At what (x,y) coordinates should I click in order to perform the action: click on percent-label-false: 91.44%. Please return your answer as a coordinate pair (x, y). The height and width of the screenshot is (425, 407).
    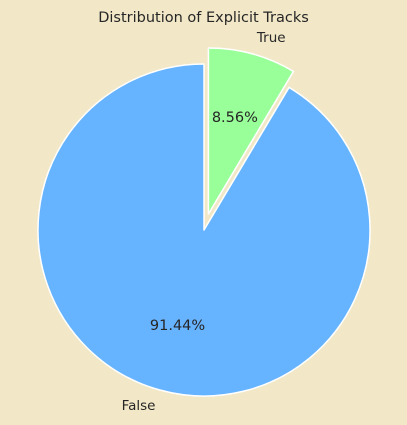
    Looking at the image, I should click on (177, 326).